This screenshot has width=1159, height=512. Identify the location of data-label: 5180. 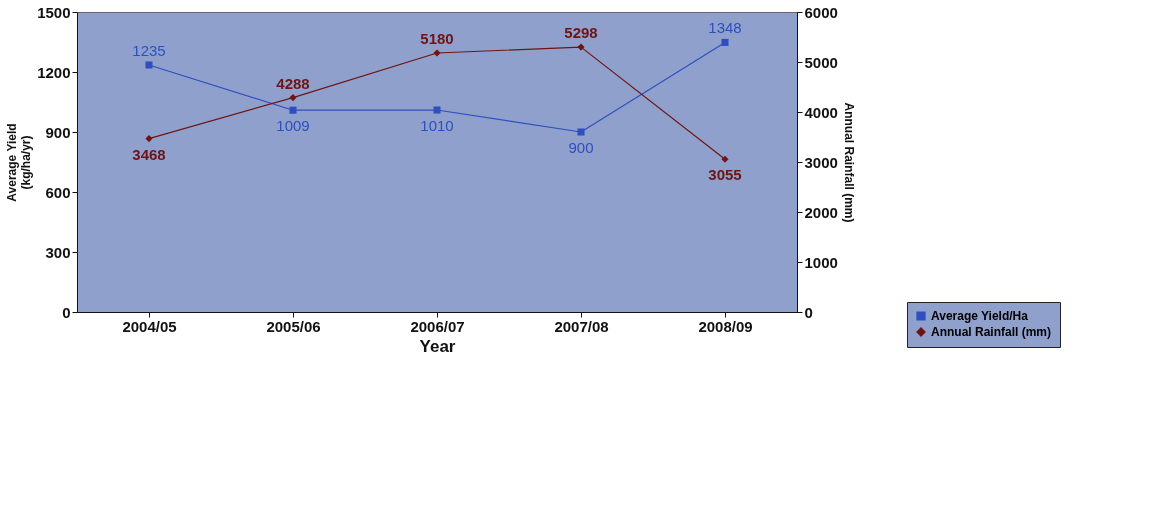
(437, 38).